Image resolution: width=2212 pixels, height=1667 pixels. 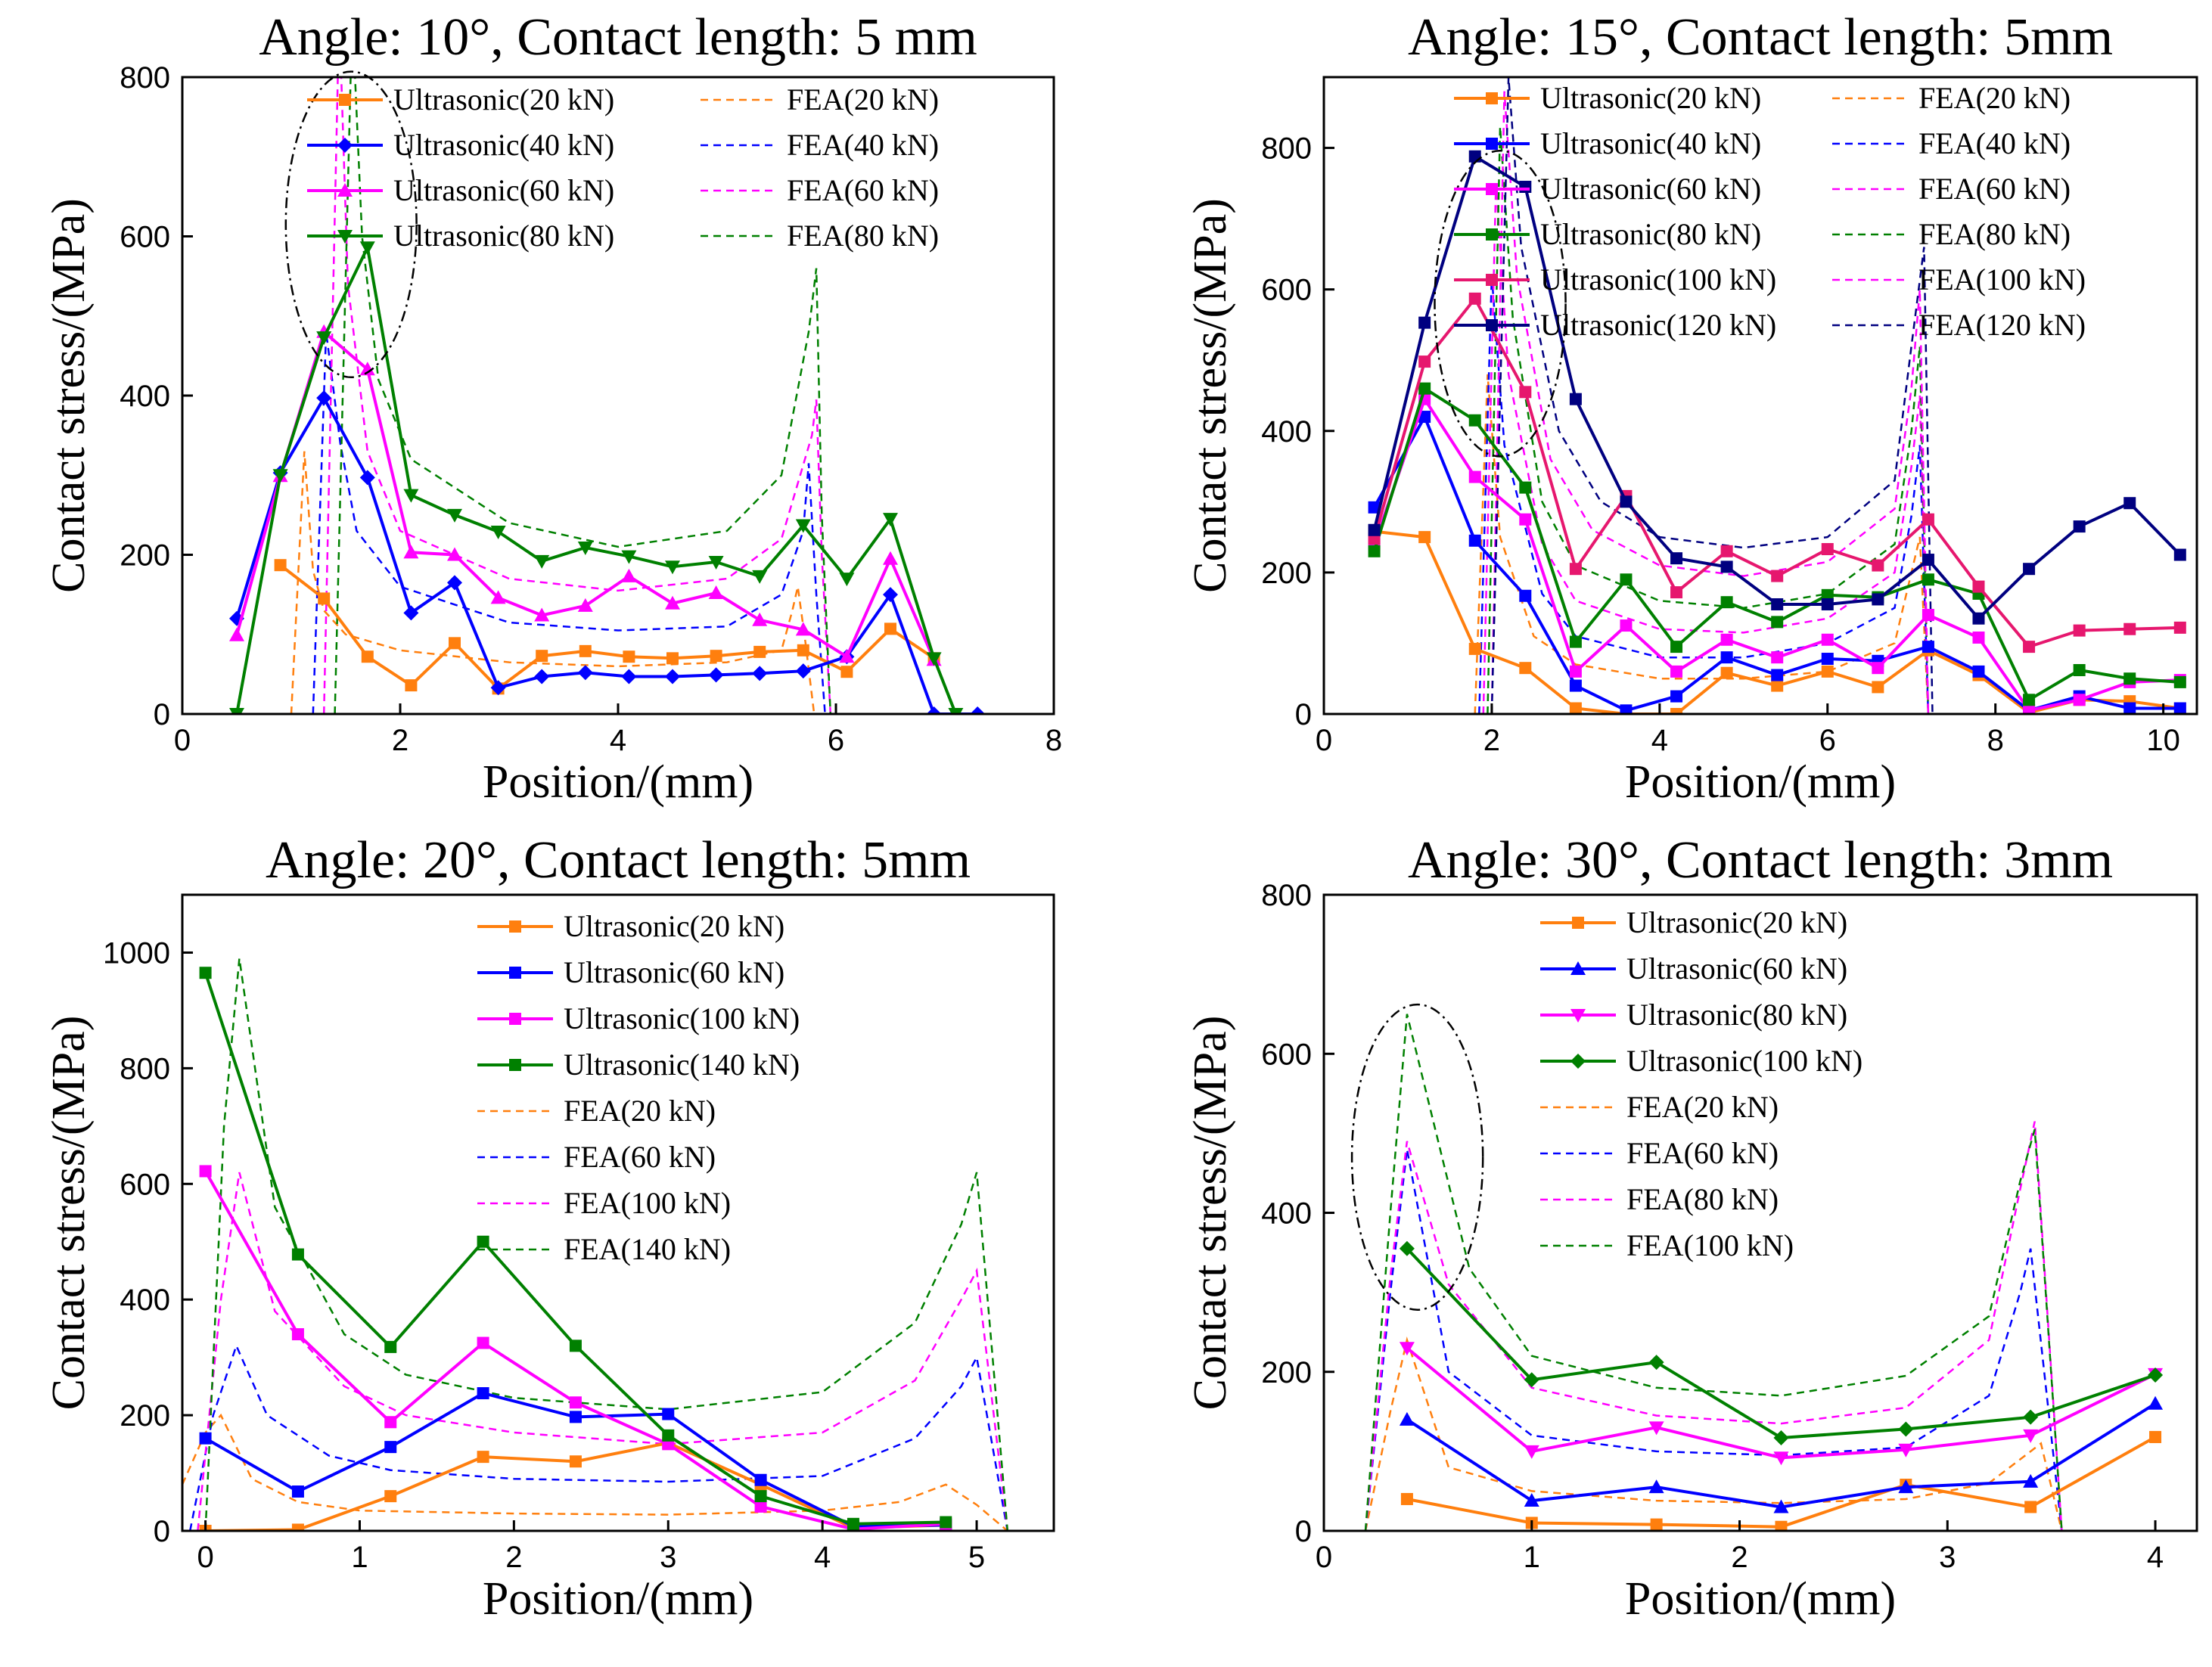 I want to click on y-axis-title: Contact stress/(MPa), so click(x=1210, y=1213).